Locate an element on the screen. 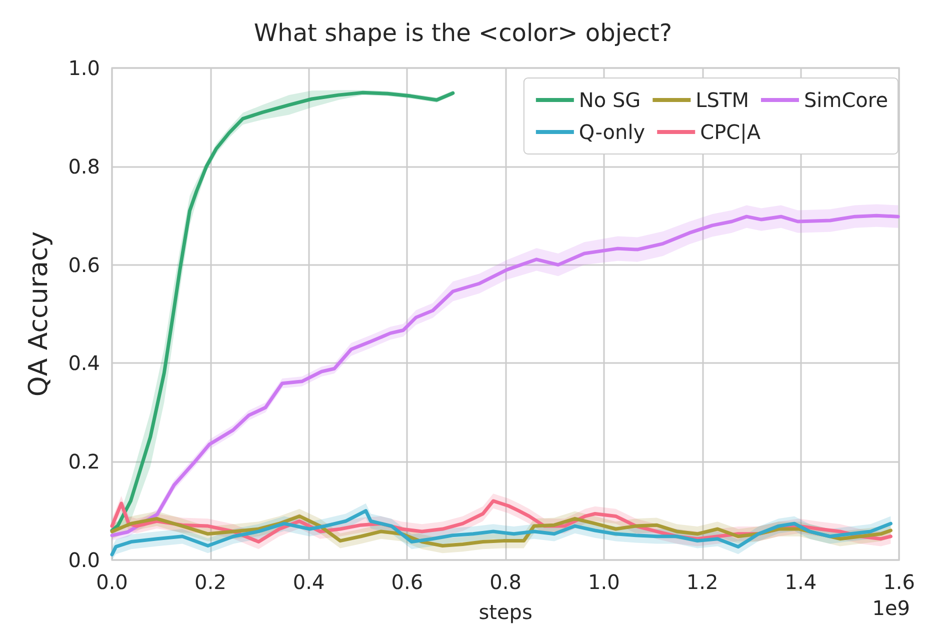  x-tick-label: 1.6 is located at coordinates (899, 582).